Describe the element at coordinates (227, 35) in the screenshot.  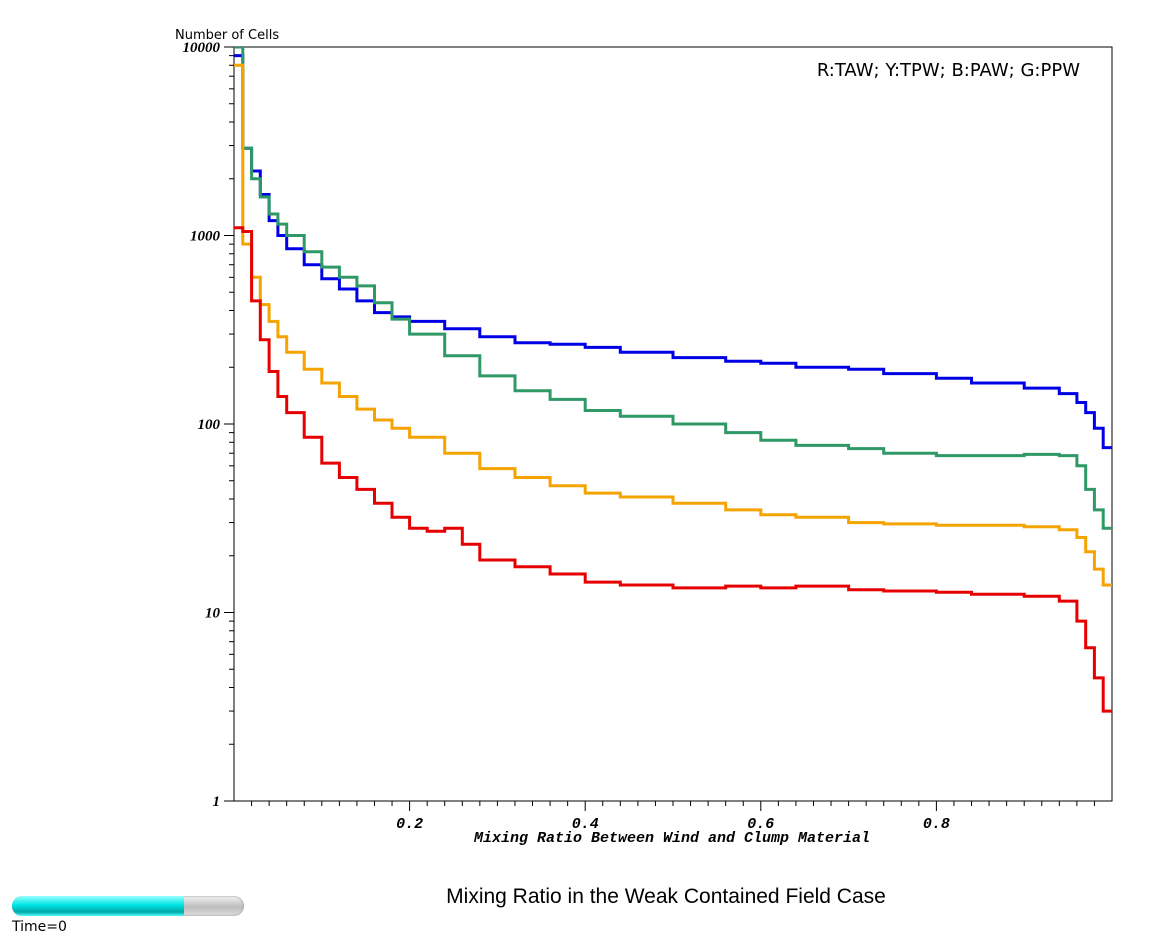
I see `y-axis-label: Number of Cells` at that location.